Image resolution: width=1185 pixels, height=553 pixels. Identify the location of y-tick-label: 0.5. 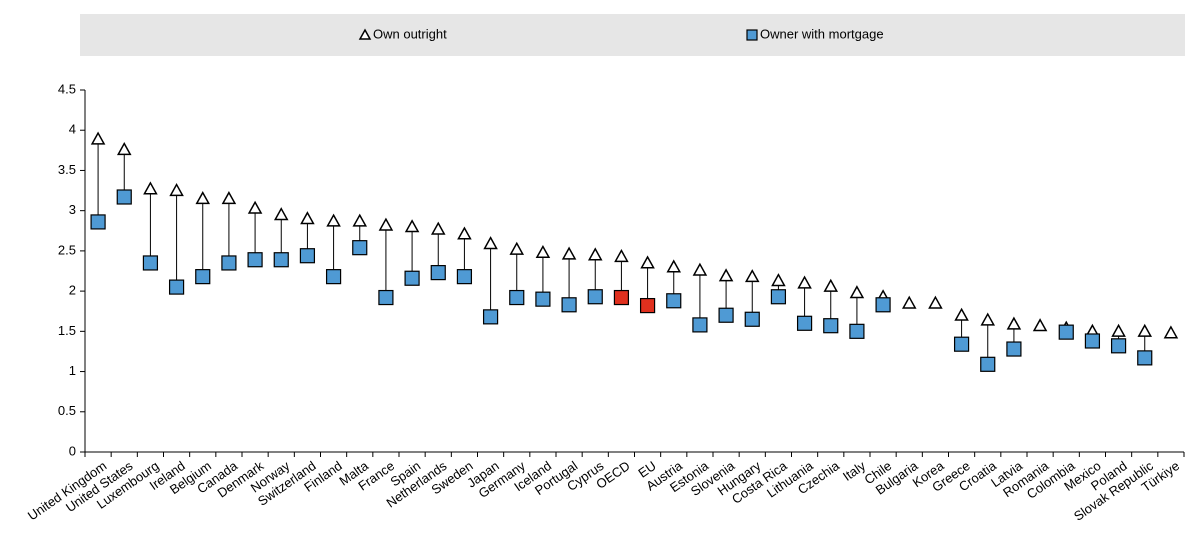
(67, 410).